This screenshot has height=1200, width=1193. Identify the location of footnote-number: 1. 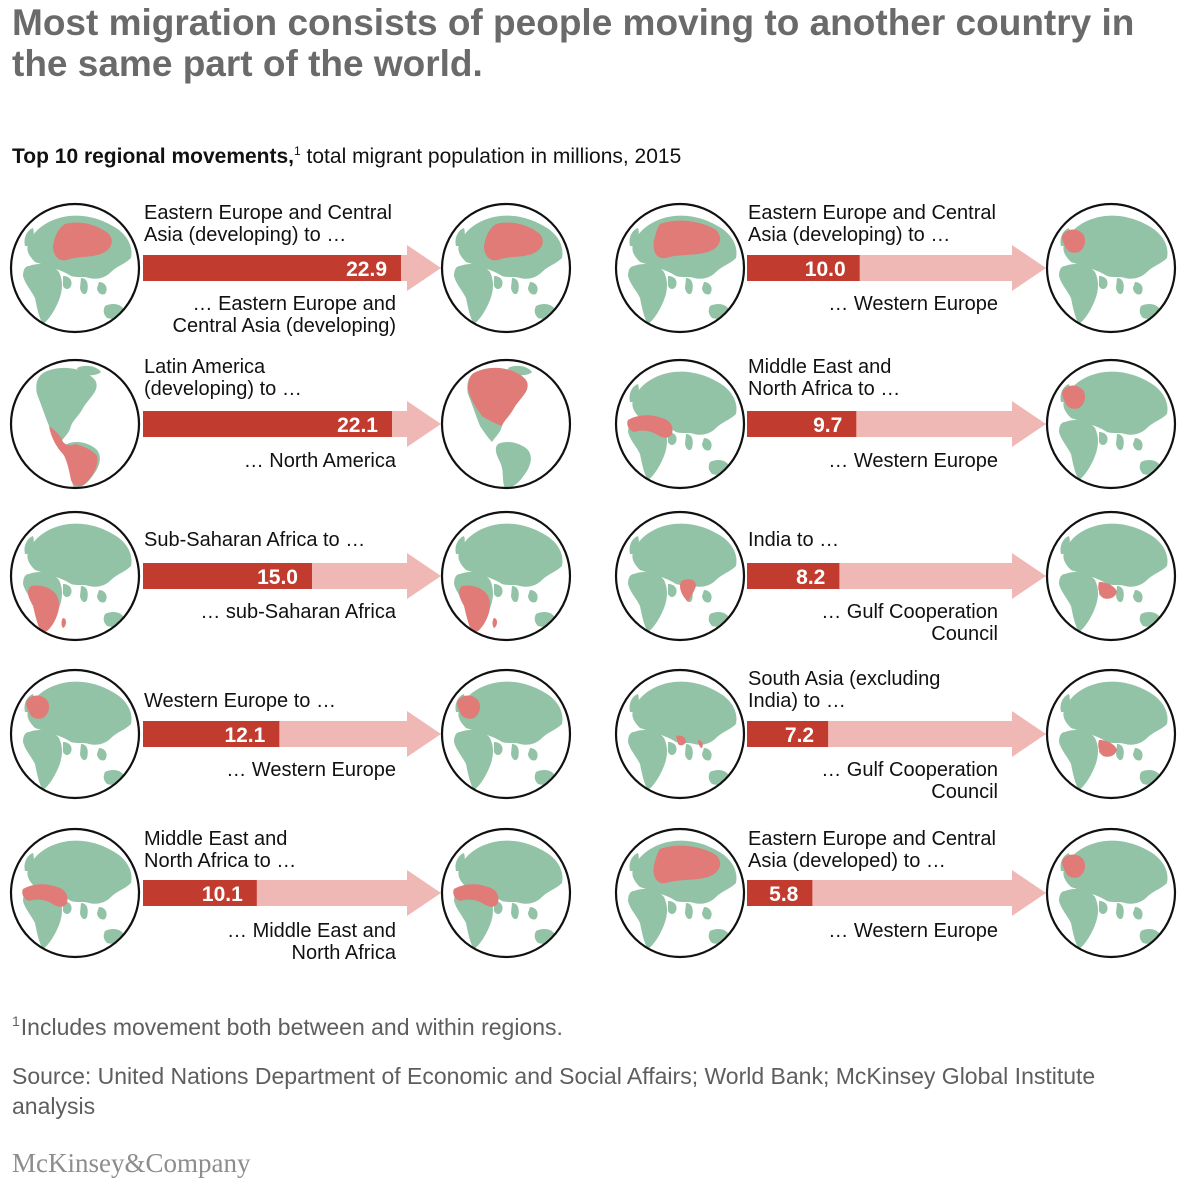
(16, 1021).